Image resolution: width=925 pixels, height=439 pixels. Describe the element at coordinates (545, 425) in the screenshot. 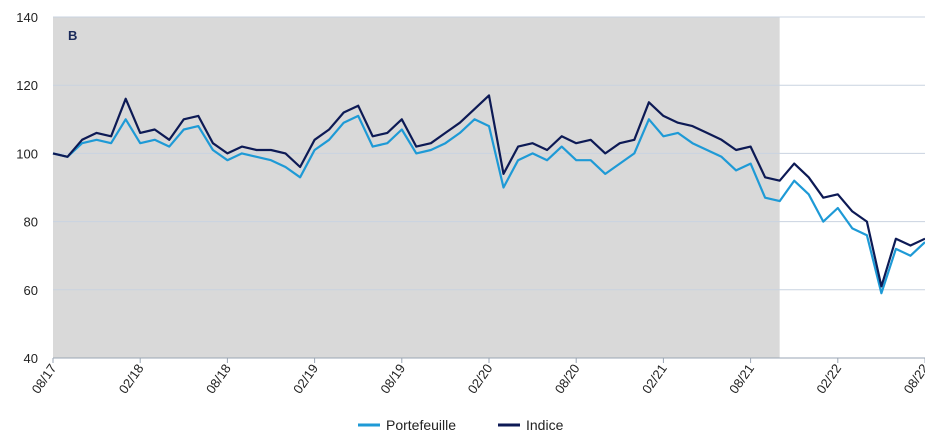

I see `legend-label: Indice` at that location.